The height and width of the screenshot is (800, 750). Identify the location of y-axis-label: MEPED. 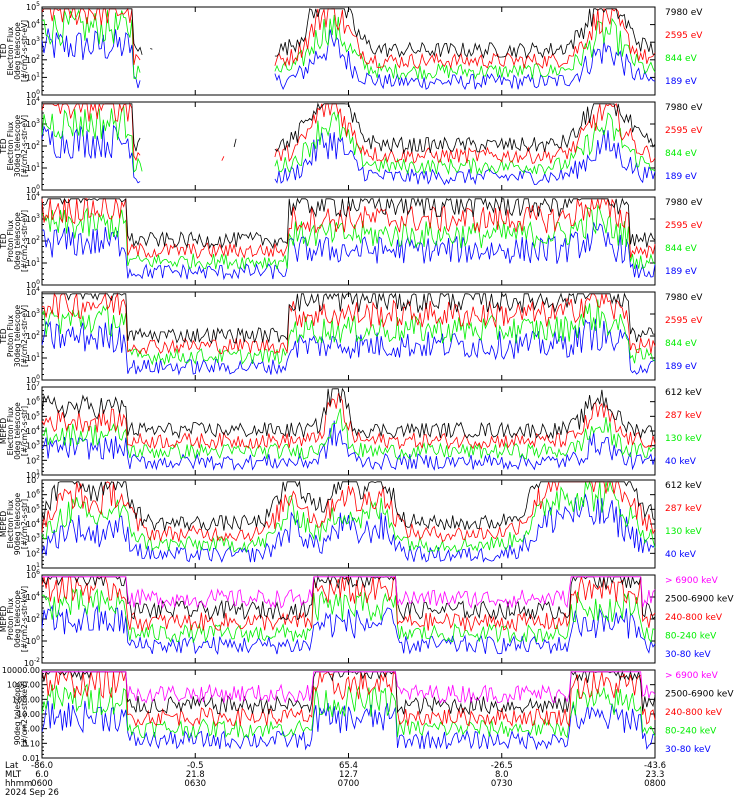
(4, 619).